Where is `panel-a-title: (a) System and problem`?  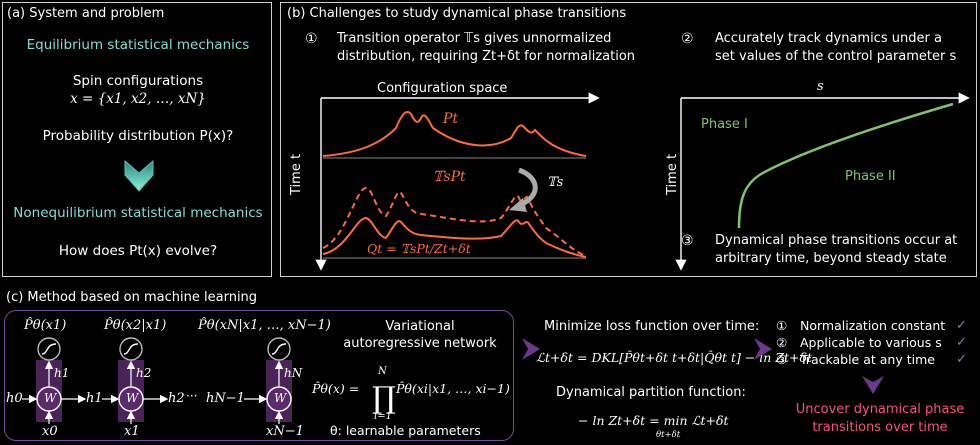
panel-a-title: (a) System and problem is located at coordinates (86, 13).